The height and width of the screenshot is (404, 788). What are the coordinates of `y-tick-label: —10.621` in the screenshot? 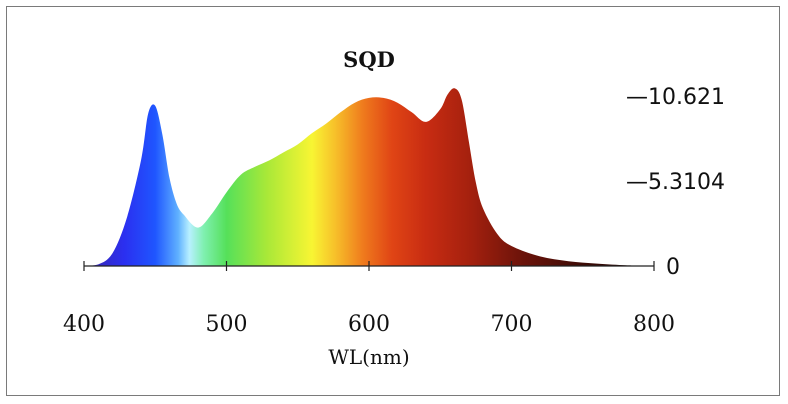 It's located at (675, 97).